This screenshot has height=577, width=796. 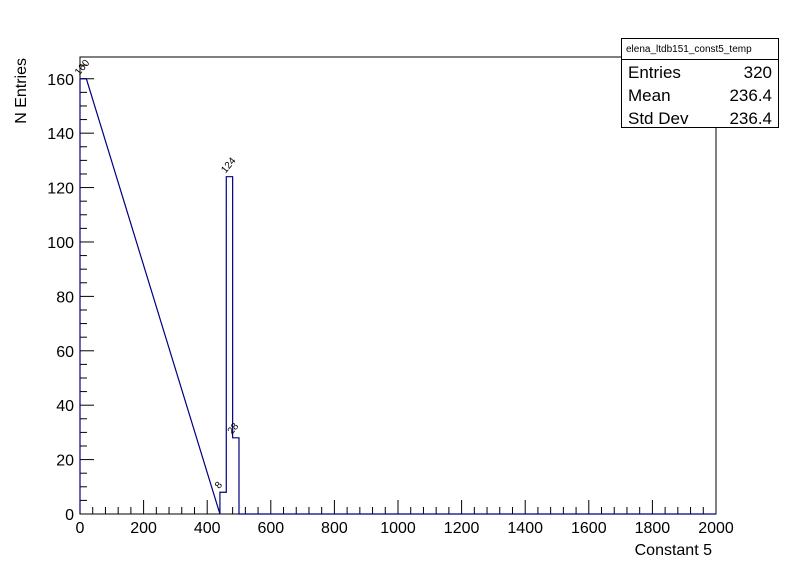 I want to click on x-axis-title: Constant 5, so click(x=673, y=550).